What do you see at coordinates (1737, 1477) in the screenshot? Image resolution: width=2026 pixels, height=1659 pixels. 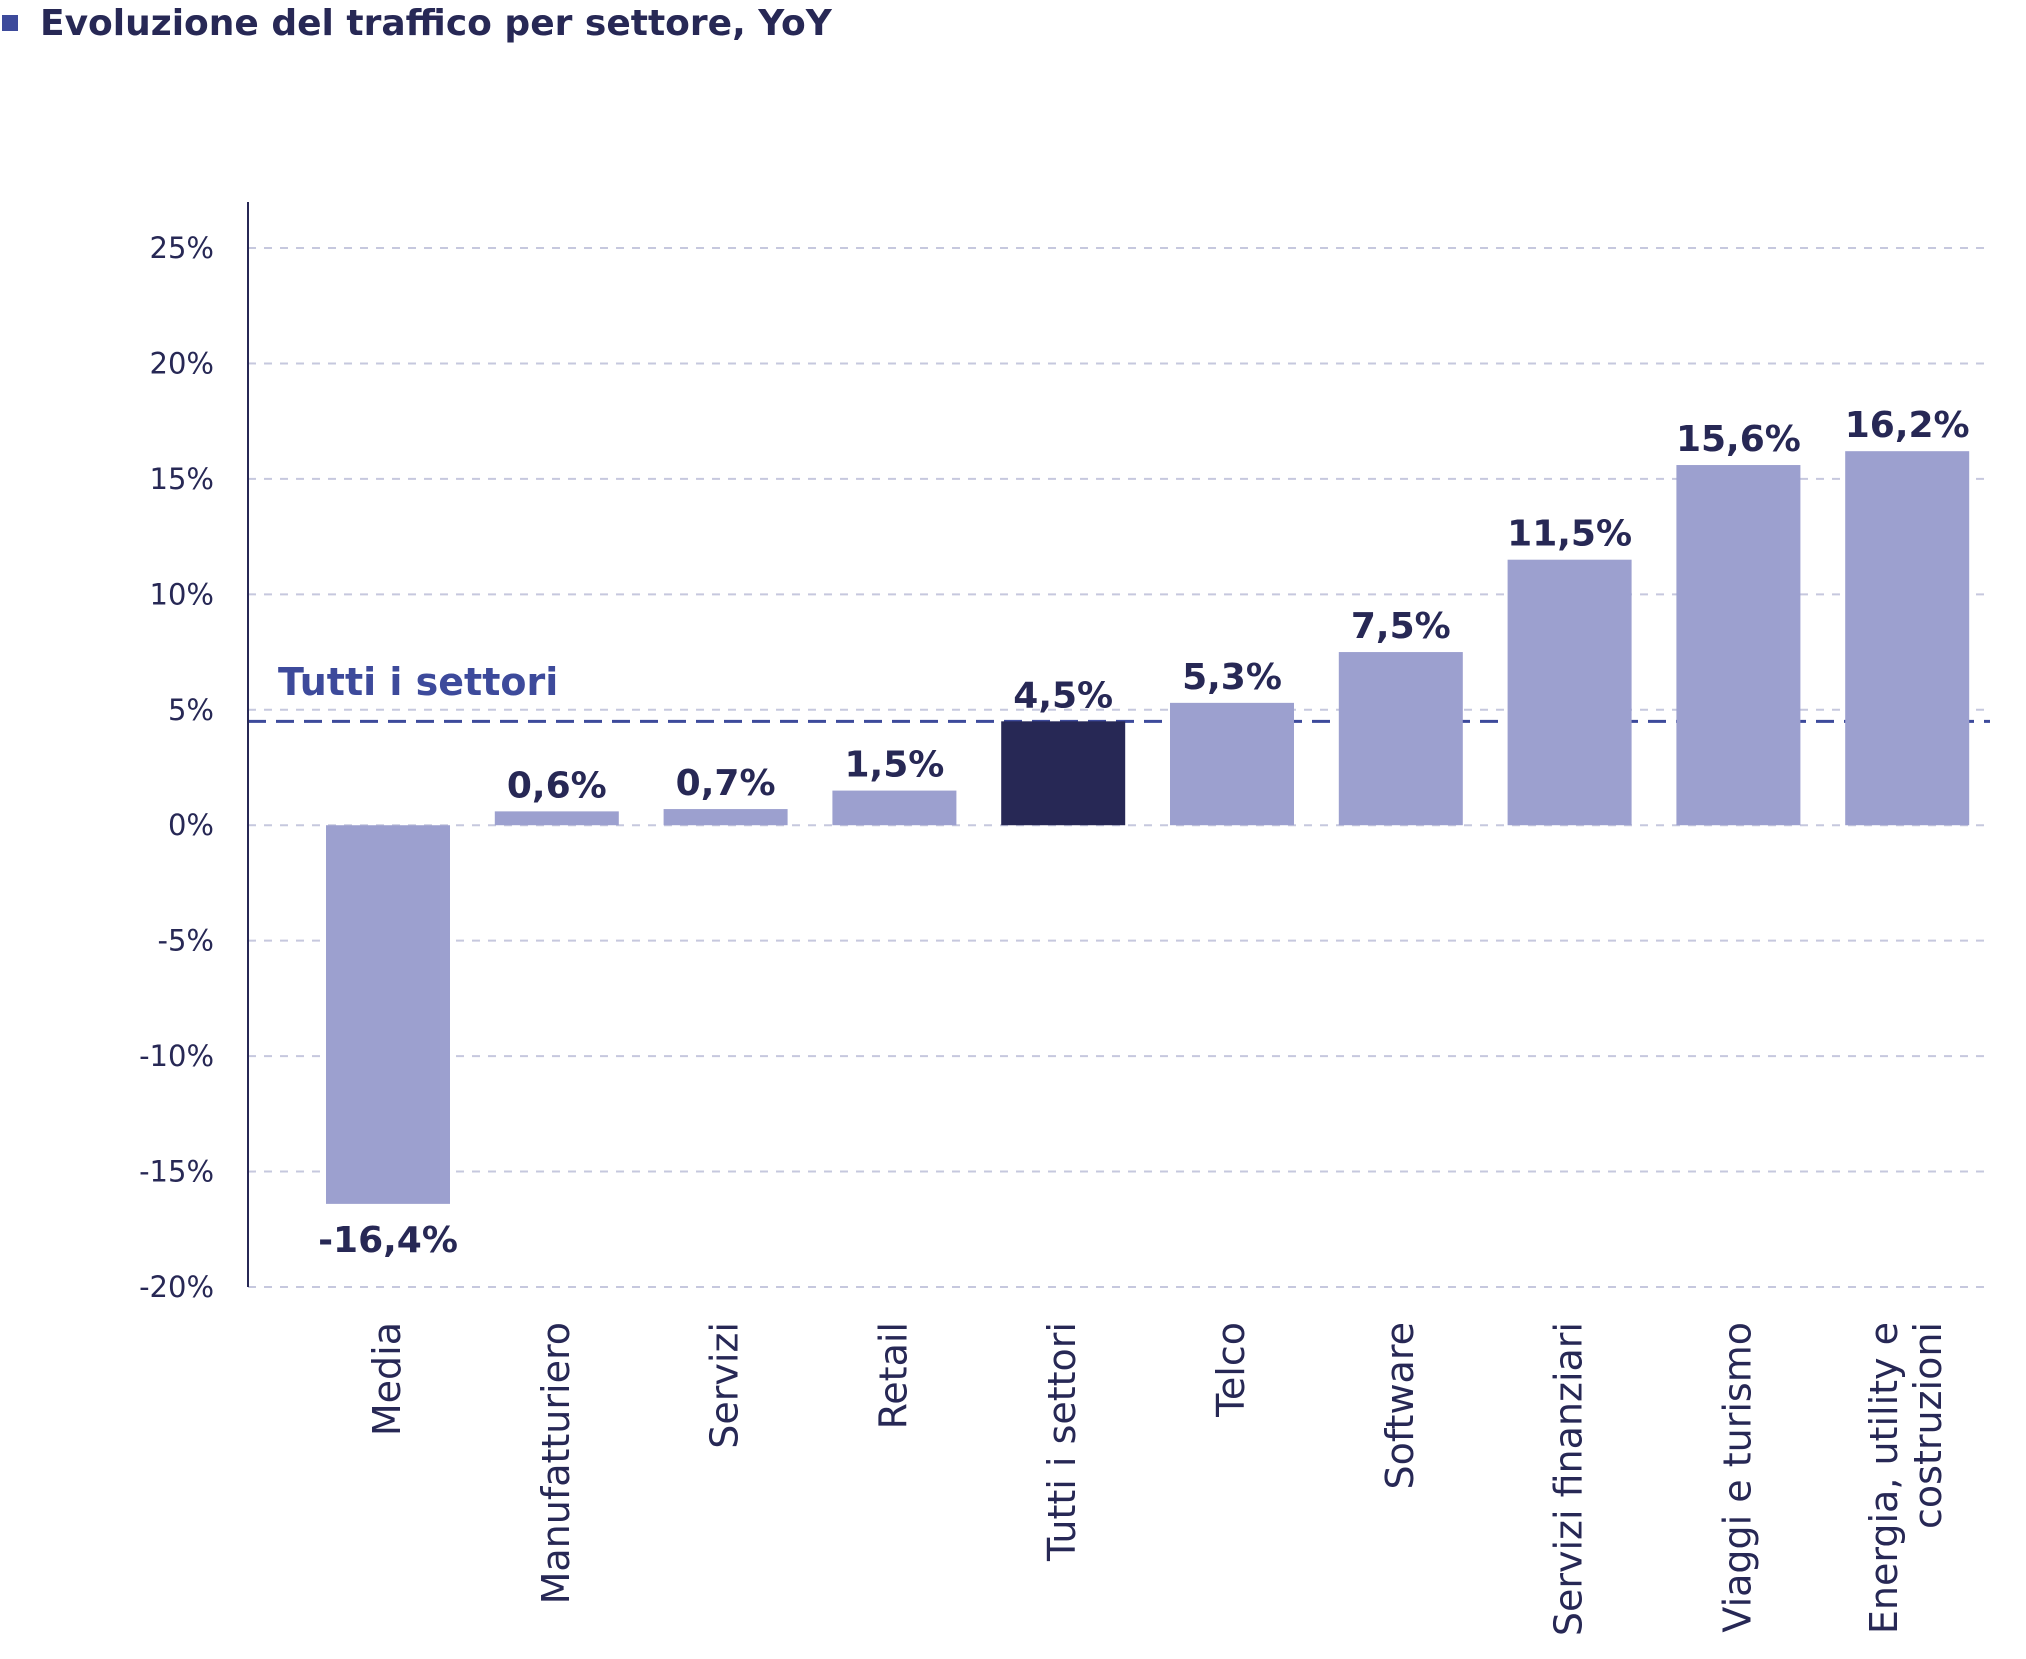 I see `category-label: Viaggi e turismo` at bounding box center [1737, 1477].